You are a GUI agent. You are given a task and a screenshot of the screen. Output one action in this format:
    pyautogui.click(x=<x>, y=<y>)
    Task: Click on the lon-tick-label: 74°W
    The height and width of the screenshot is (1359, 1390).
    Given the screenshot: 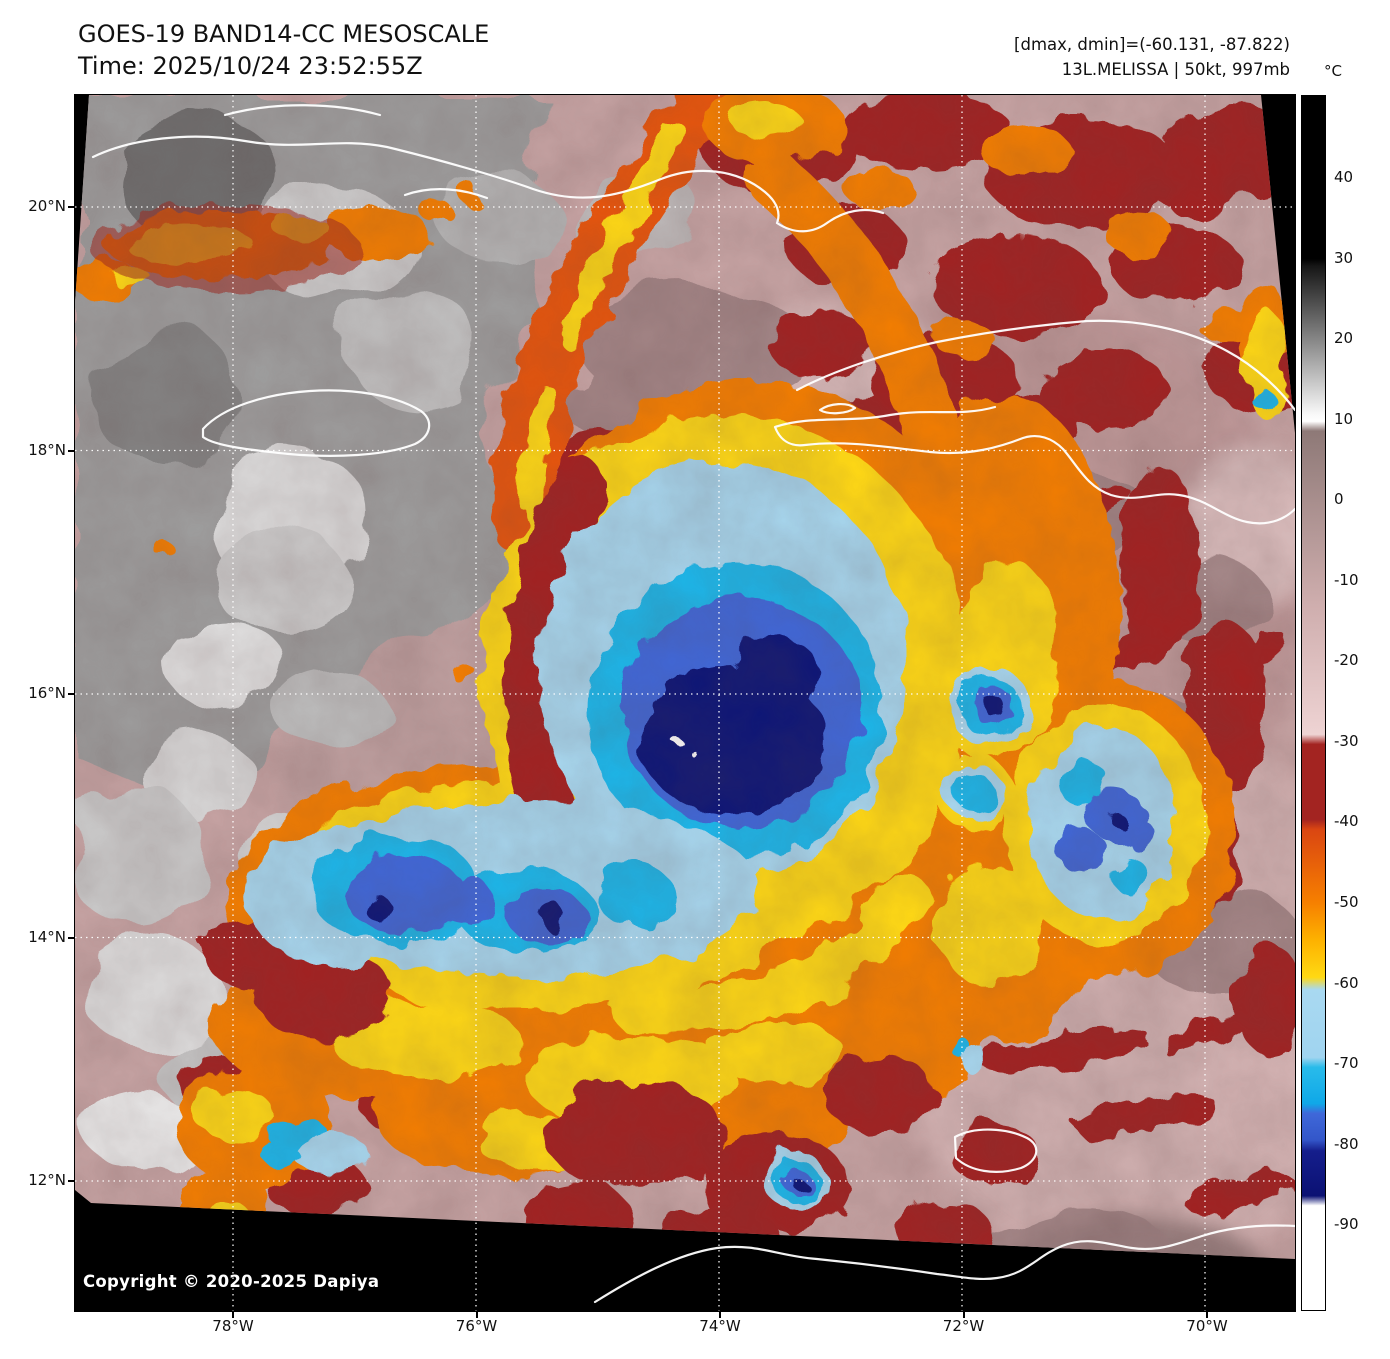 What is the action you would take?
    pyautogui.click(x=720, y=1326)
    